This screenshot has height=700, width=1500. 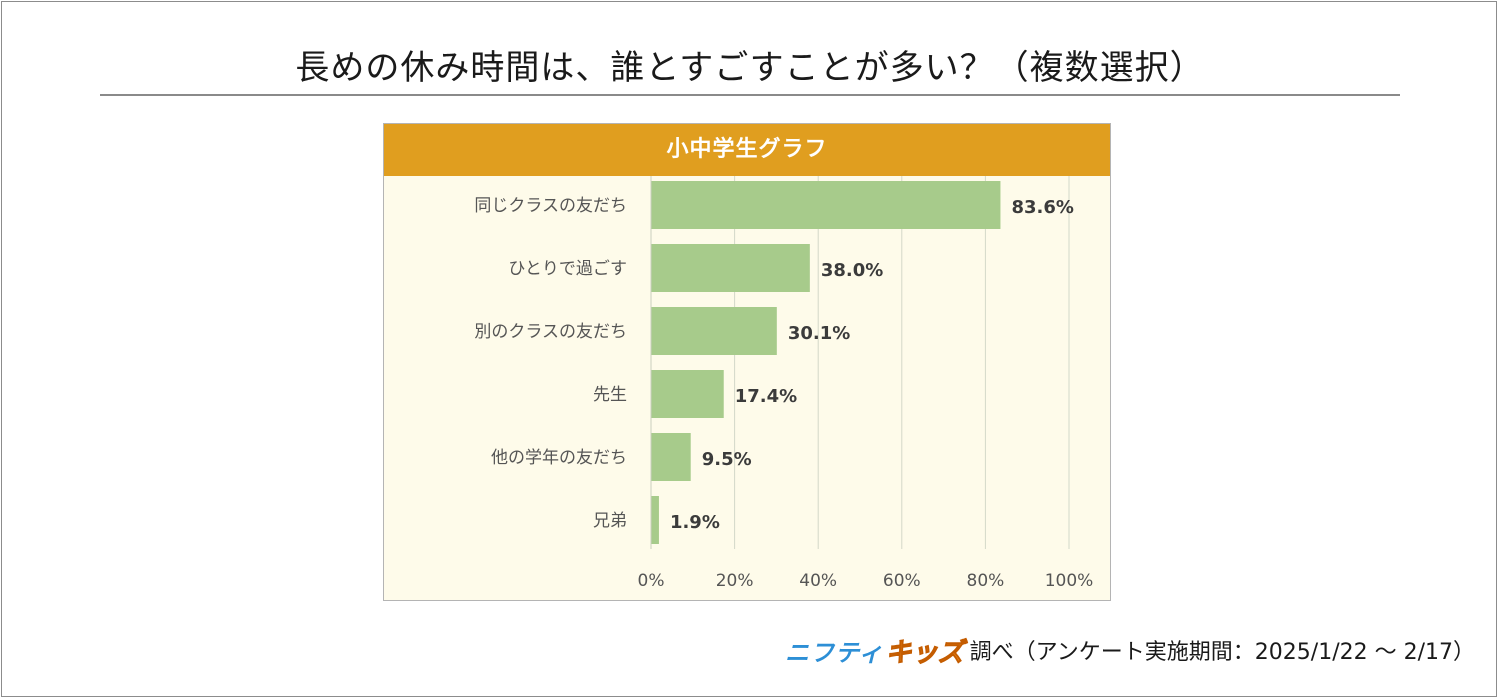 I want to click on tick-label: 80%, so click(x=986, y=581).